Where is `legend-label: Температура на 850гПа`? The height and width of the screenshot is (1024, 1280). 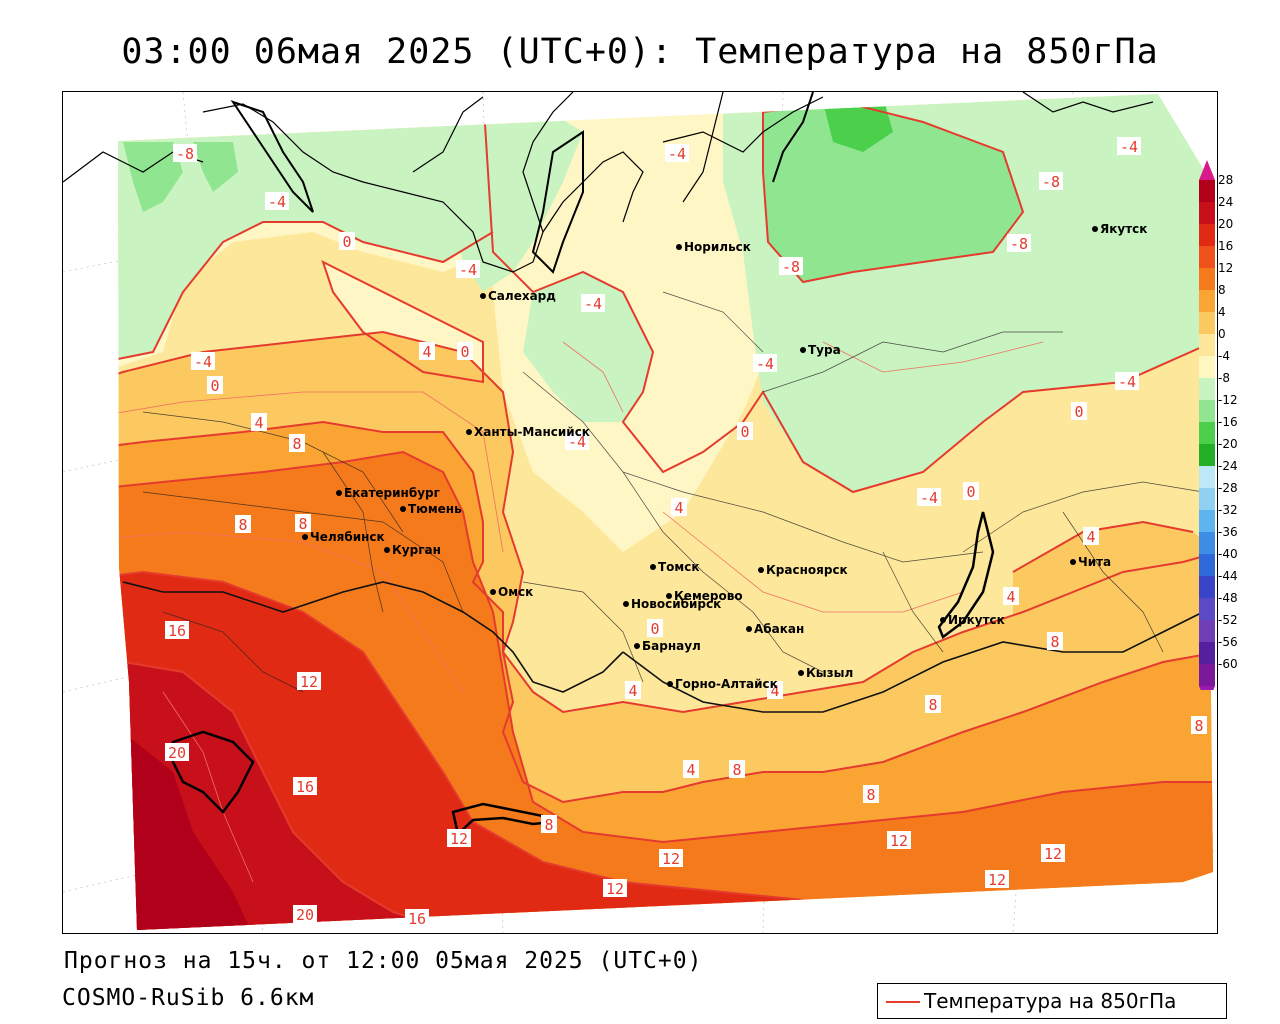 legend-label: Температура на 850гПа is located at coordinates (1050, 1001).